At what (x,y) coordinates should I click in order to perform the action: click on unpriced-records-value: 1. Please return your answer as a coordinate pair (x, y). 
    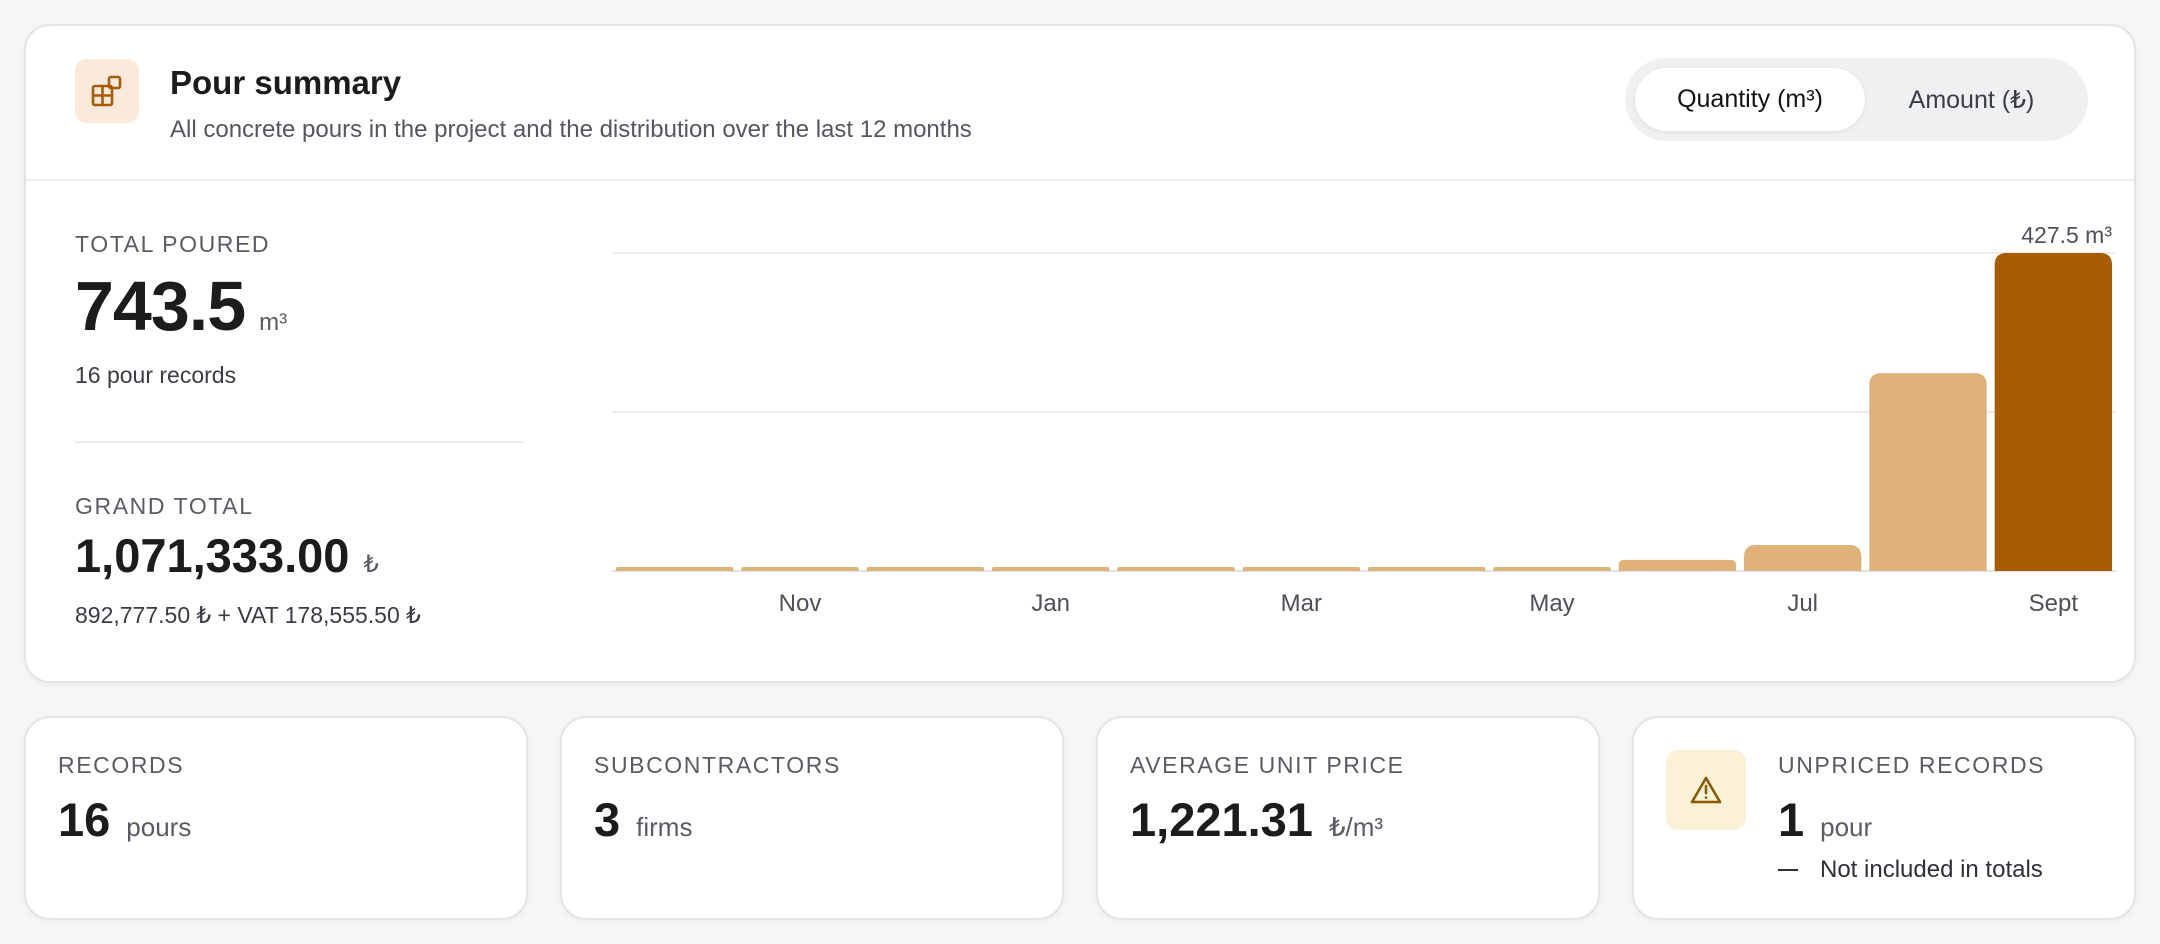
    Looking at the image, I should click on (1791, 819).